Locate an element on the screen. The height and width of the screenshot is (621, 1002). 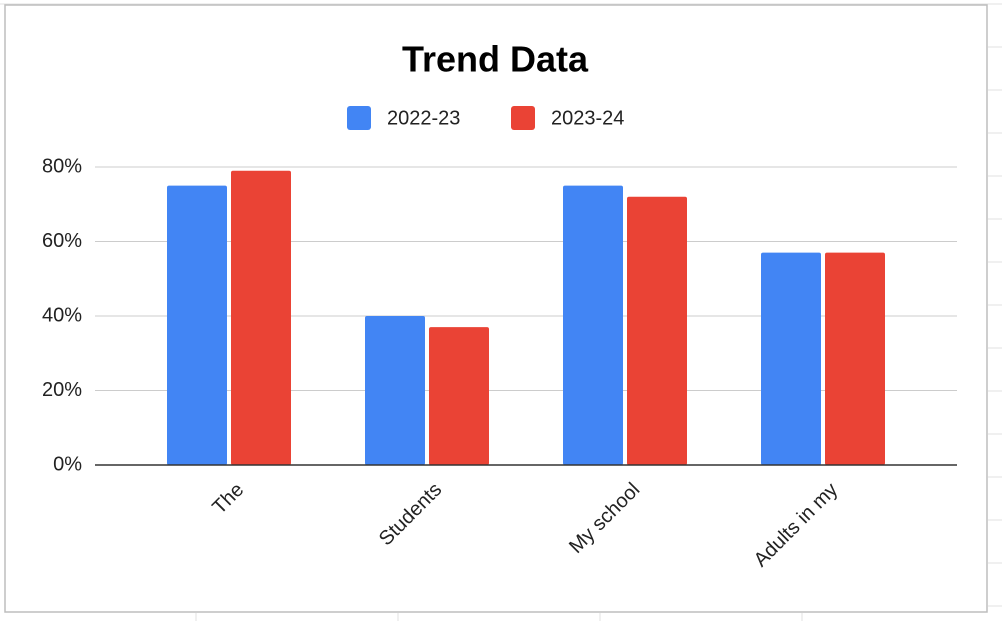
y-tick-label: 40% is located at coordinates (62, 315).